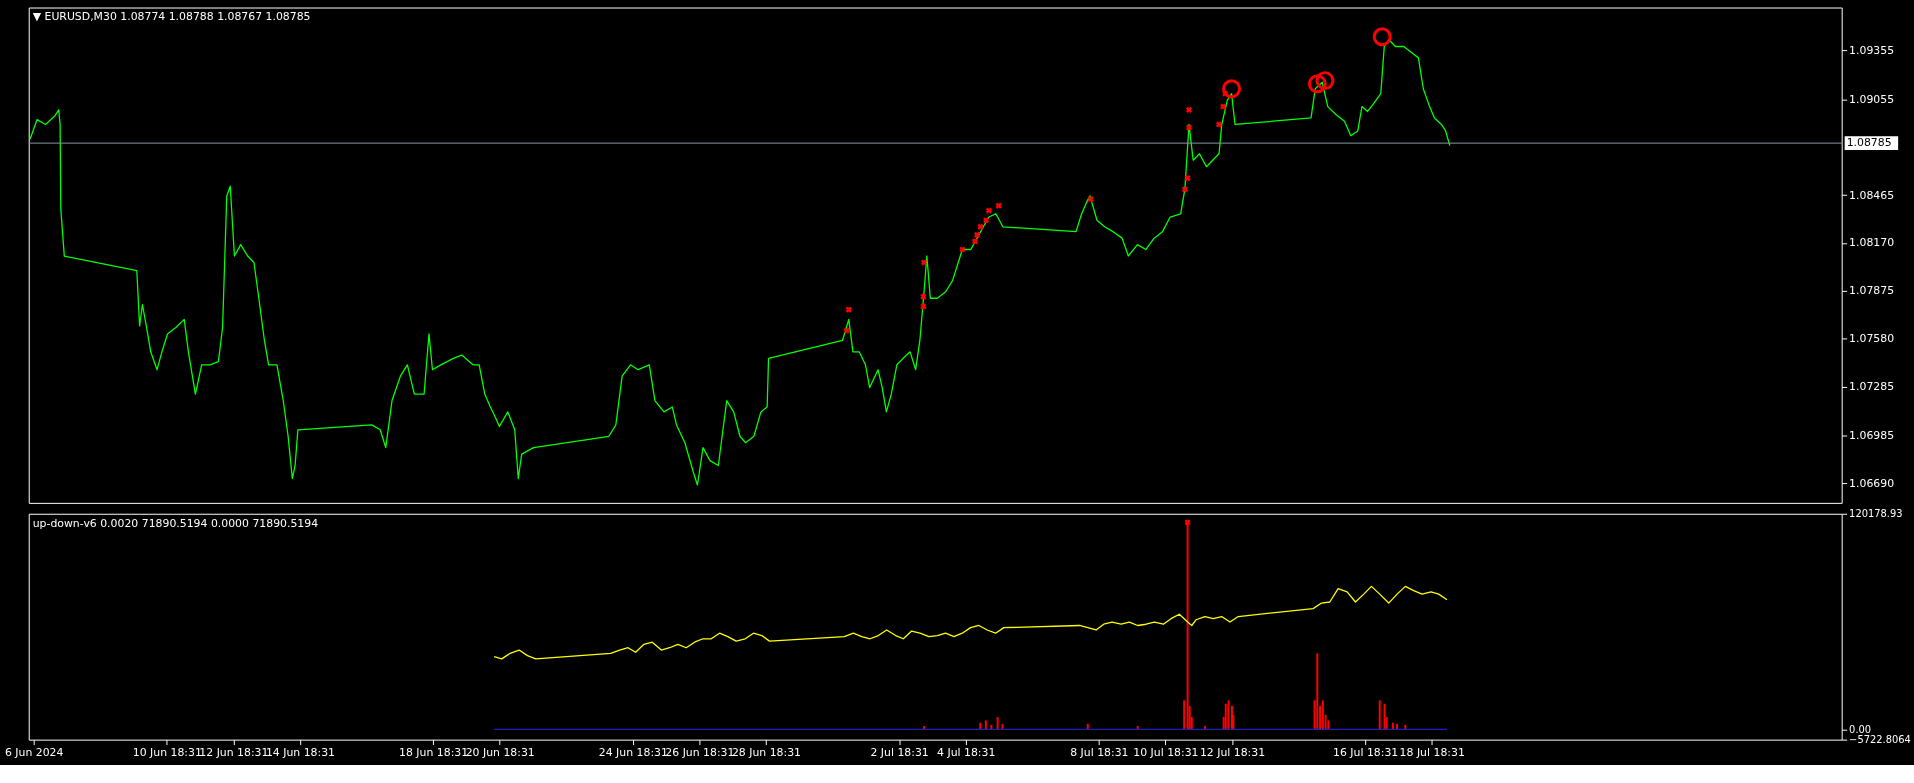 This screenshot has width=1914, height=783. Describe the element at coordinates (1876, 514) in the screenshot. I see `y-tick-label: 120178.93` at that location.